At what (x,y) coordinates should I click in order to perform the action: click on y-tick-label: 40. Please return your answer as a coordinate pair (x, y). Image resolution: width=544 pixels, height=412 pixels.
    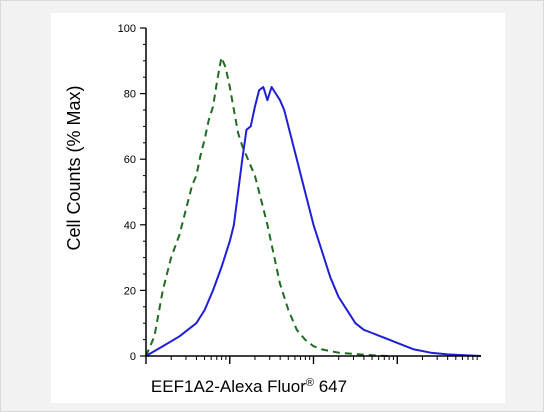
    Looking at the image, I should click on (130, 226).